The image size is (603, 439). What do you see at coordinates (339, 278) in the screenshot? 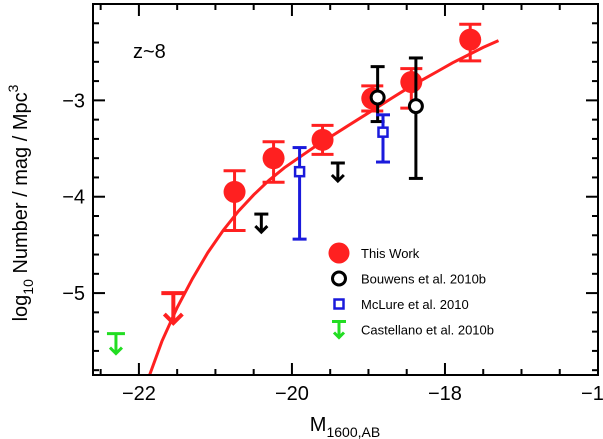
I see `legend-bouwens-marker` at bounding box center [339, 278].